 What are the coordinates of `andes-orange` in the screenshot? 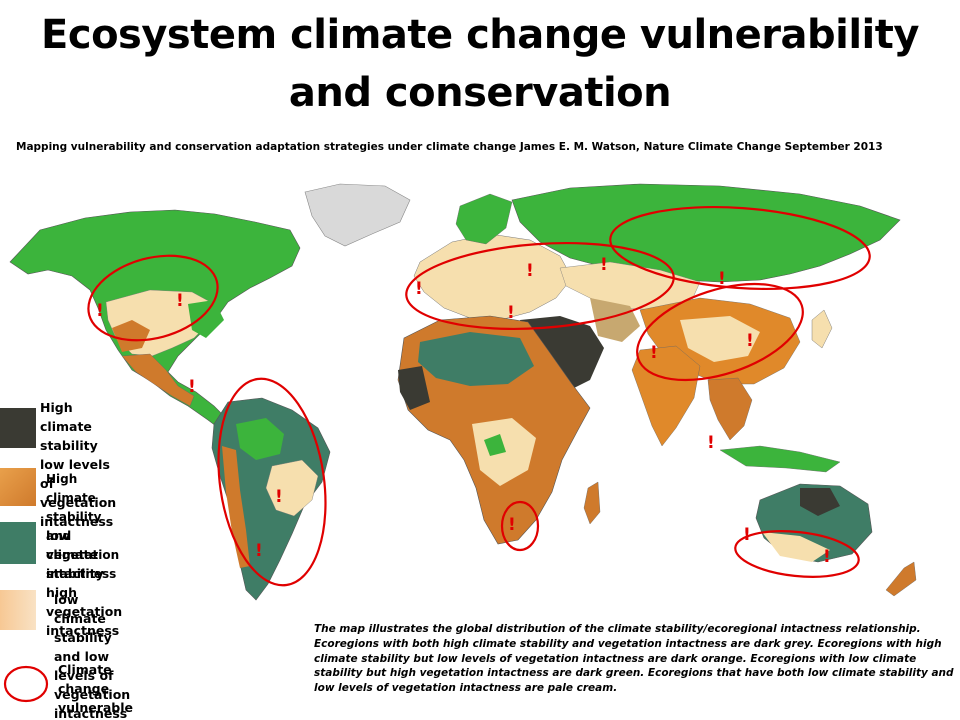 It's located at (236, 507).